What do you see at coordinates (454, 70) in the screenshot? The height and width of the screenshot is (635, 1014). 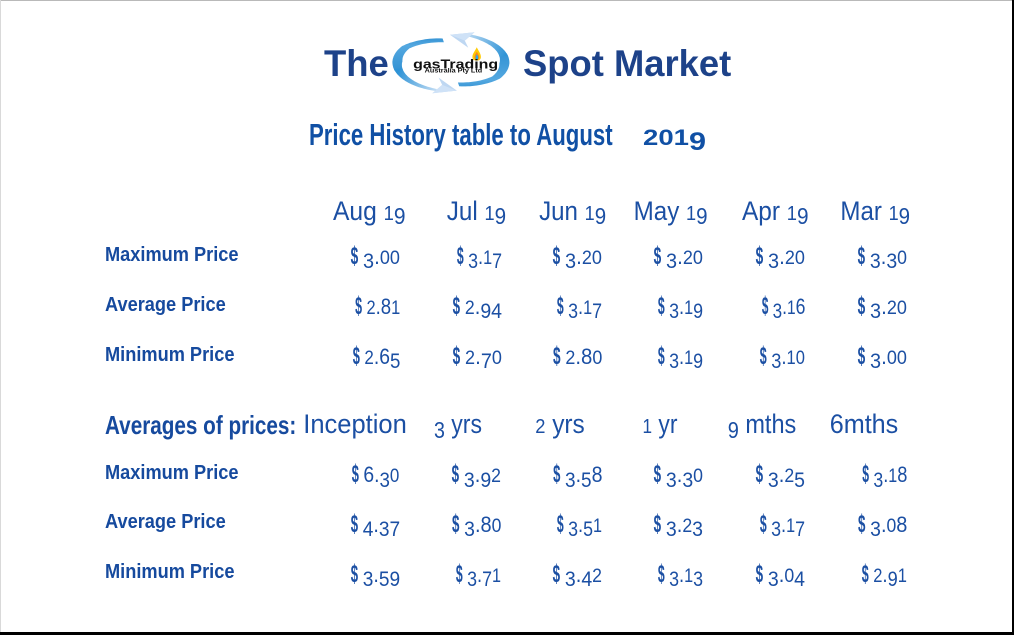 I see `svg-text: Australia Pty Ltd` at bounding box center [454, 70].